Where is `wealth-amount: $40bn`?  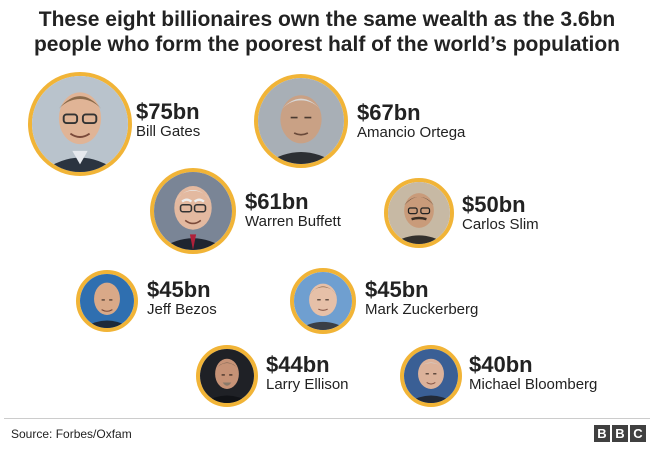
wealth-amount: $40bn is located at coordinates (501, 364).